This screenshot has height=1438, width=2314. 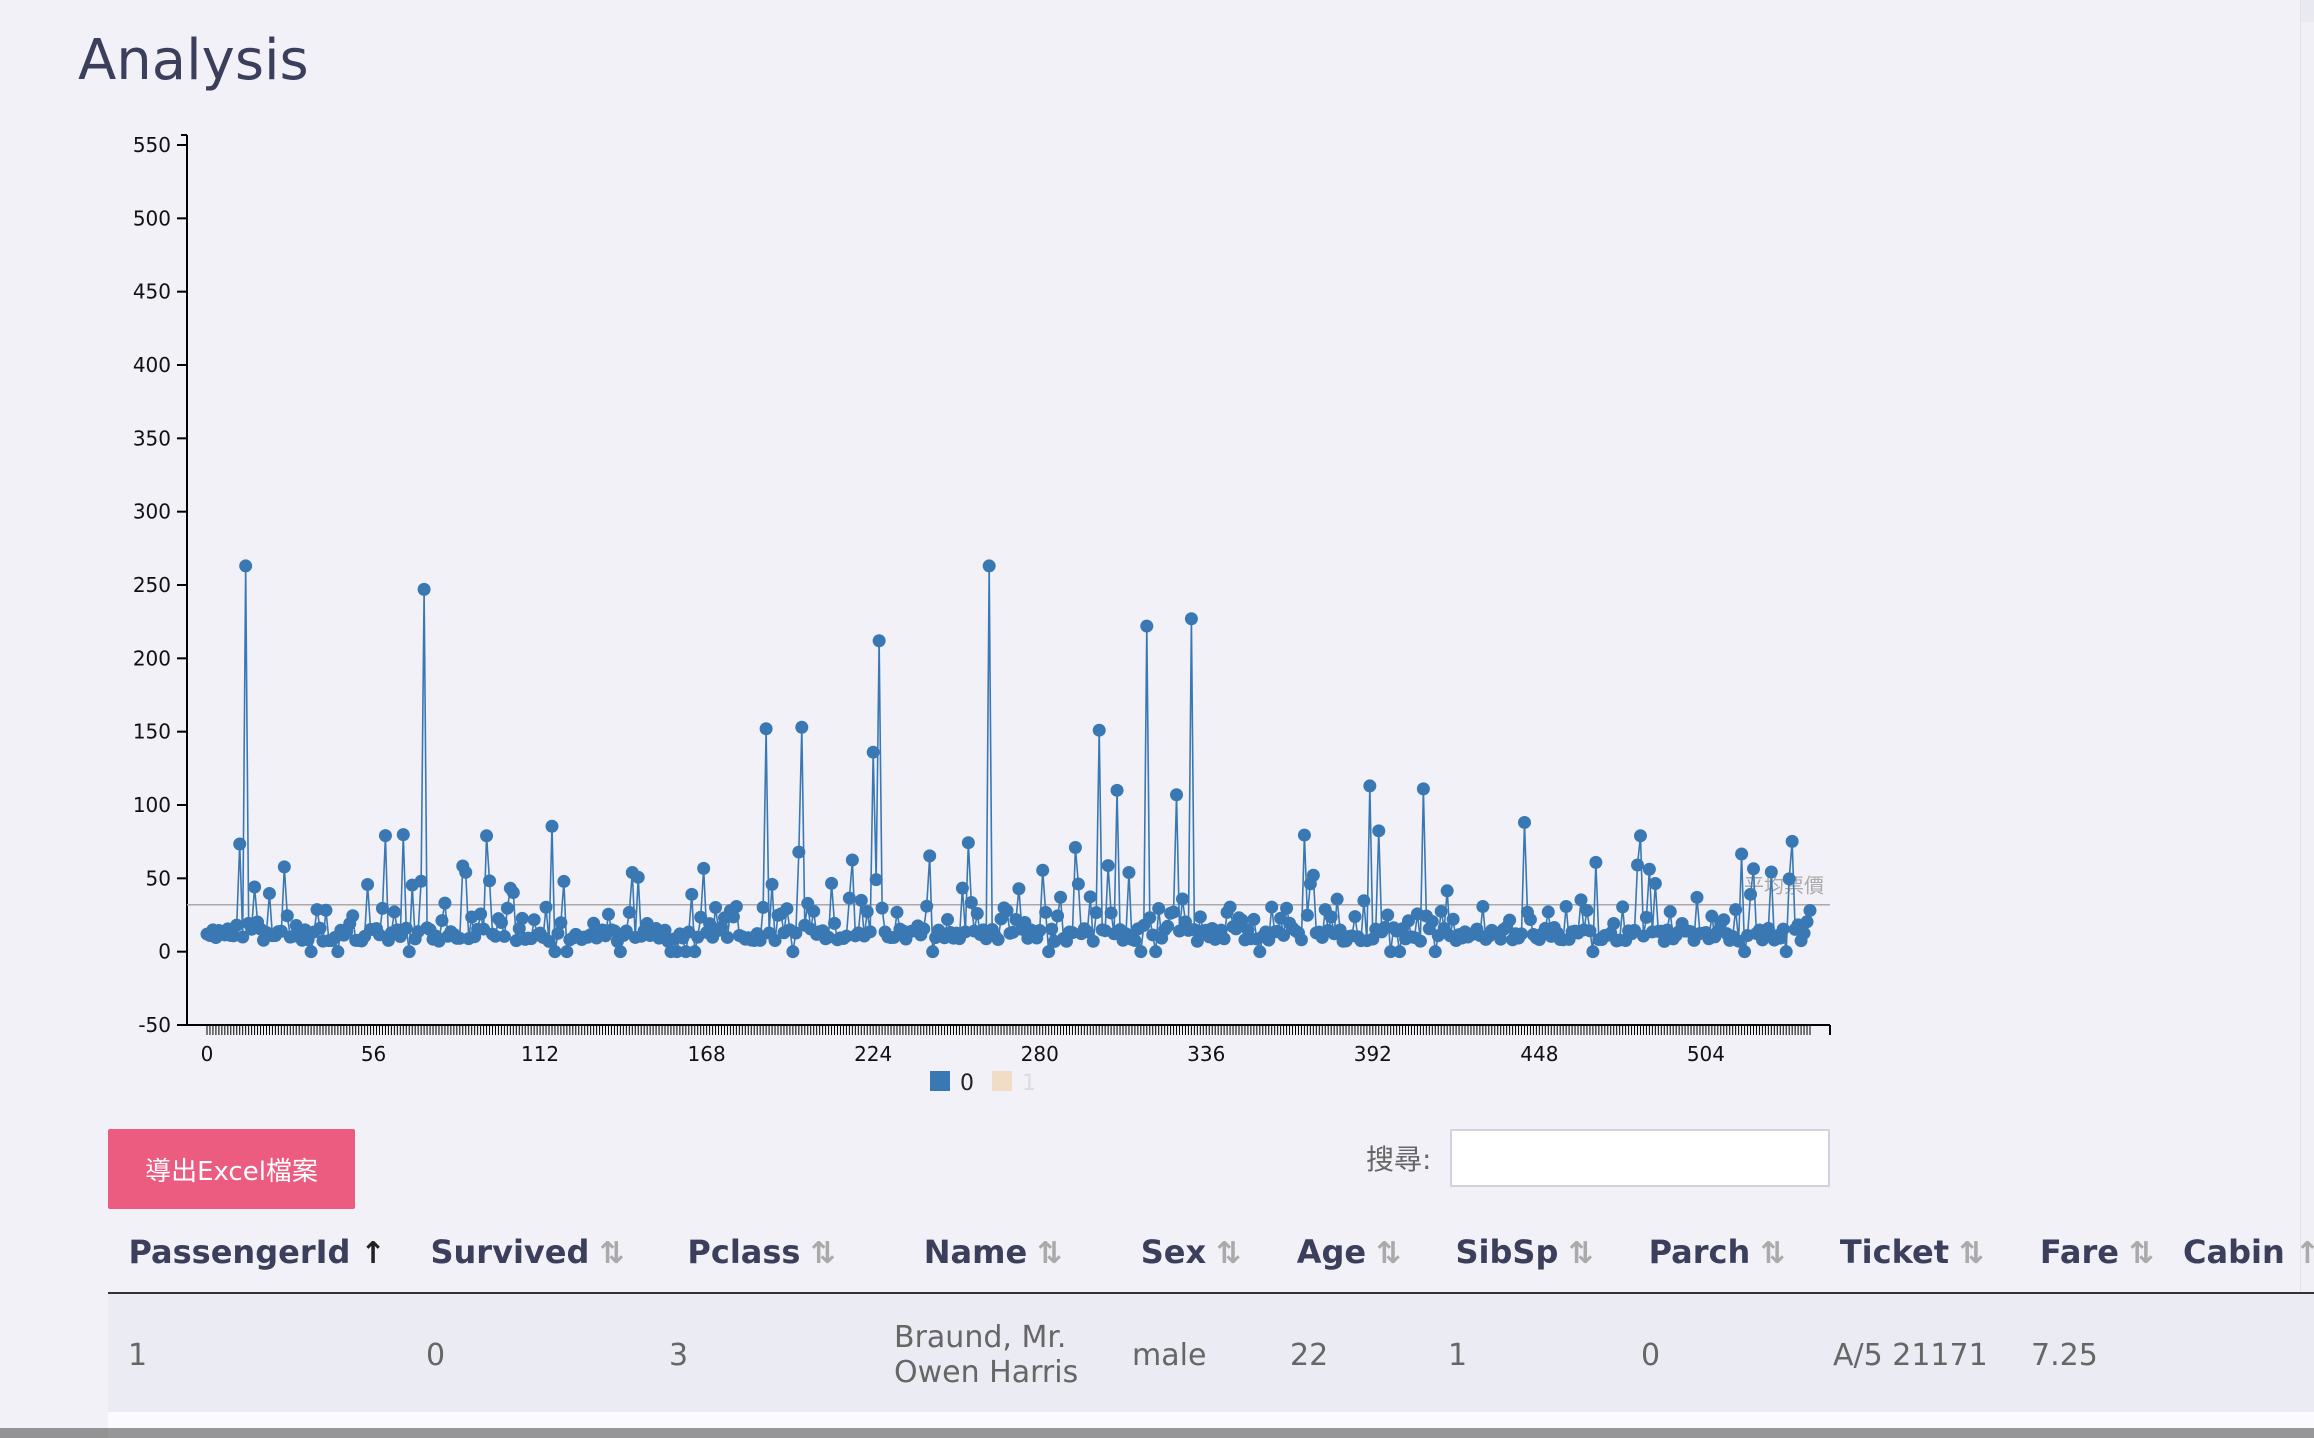 What do you see at coordinates (257, 1253) in the screenshot?
I see `col-header-passengerid: PassengerId ↑` at bounding box center [257, 1253].